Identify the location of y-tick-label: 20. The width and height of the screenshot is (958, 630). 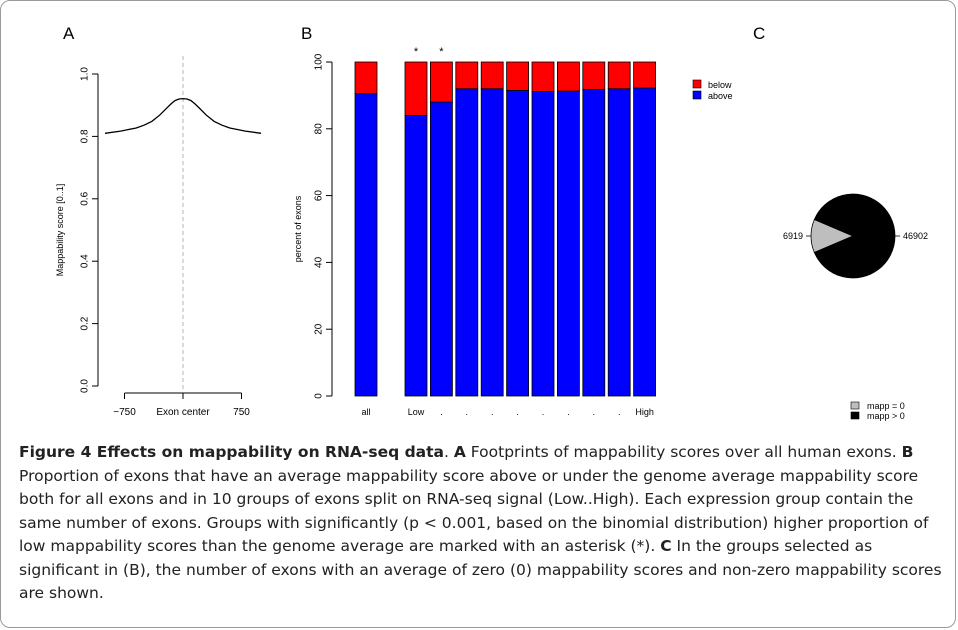
(319, 329).